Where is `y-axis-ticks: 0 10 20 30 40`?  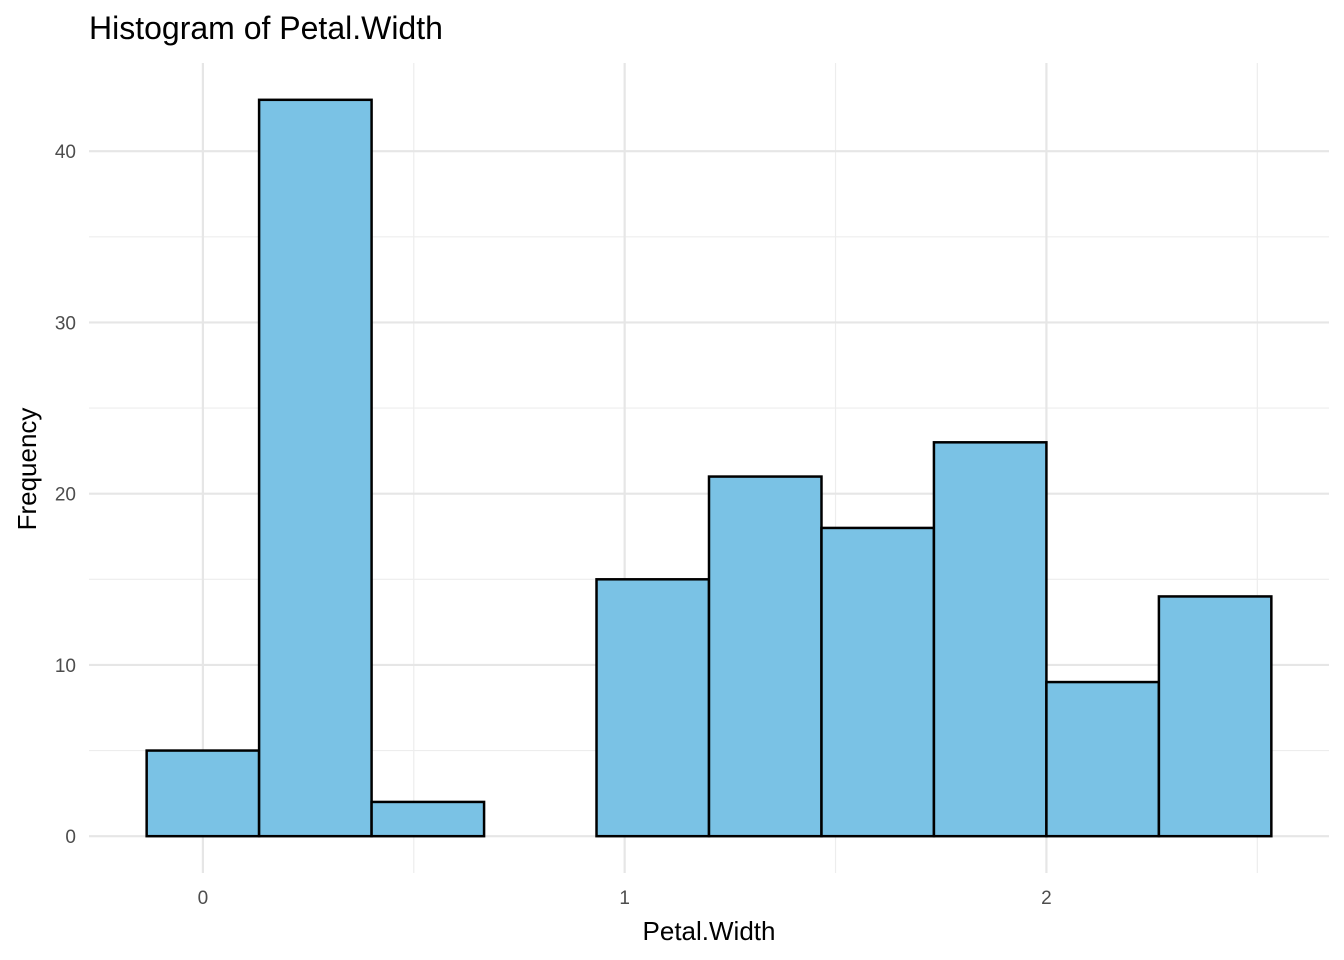
y-axis-ticks: 0 10 20 30 40 is located at coordinates (65, 495).